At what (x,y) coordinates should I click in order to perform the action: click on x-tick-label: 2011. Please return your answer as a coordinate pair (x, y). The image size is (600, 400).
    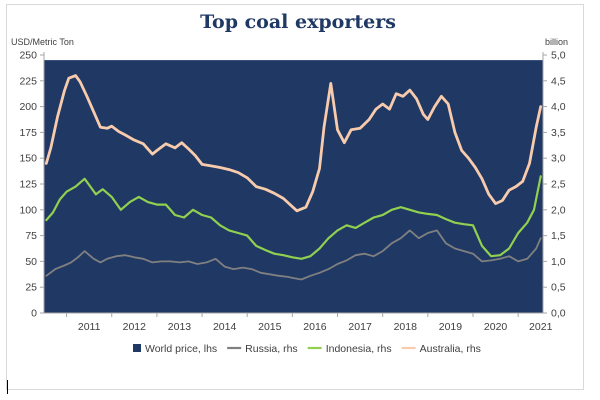
    Looking at the image, I should click on (89, 327).